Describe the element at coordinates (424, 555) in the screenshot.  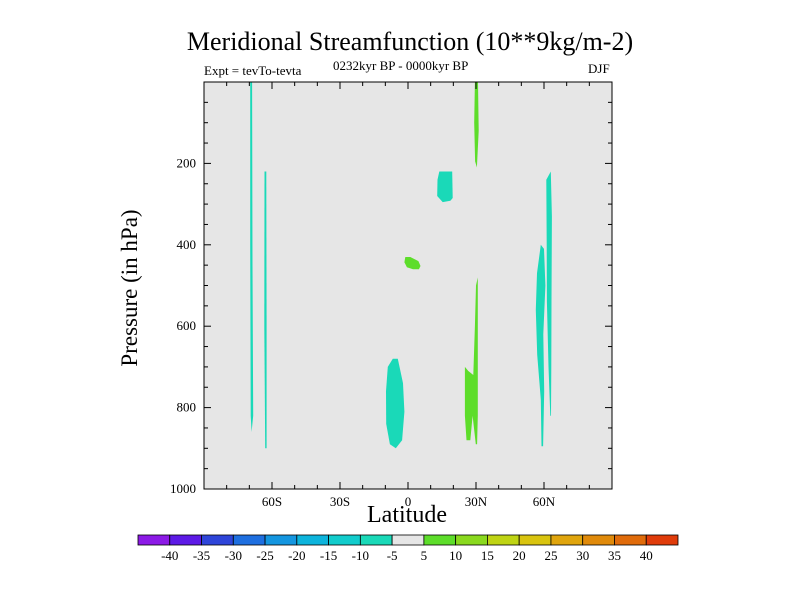
I see `colorbar-label: 5` at that location.